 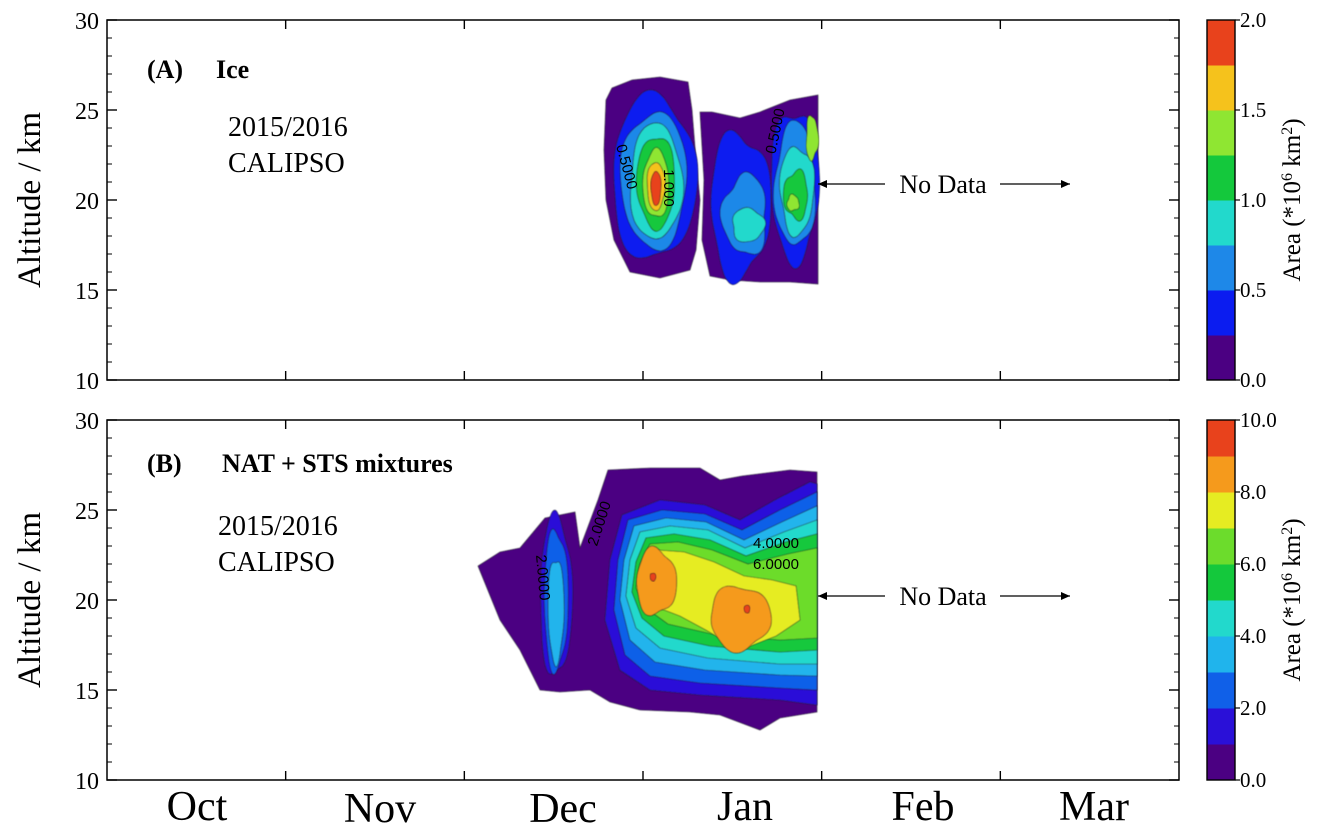 What do you see at coordinates (1256, 600) in the screenshot?
I see `colorbar: 0.0 2.0 4.0 6.0 8.0 10.0 Area (*106 km2)` at bounding box center [1256, 600].